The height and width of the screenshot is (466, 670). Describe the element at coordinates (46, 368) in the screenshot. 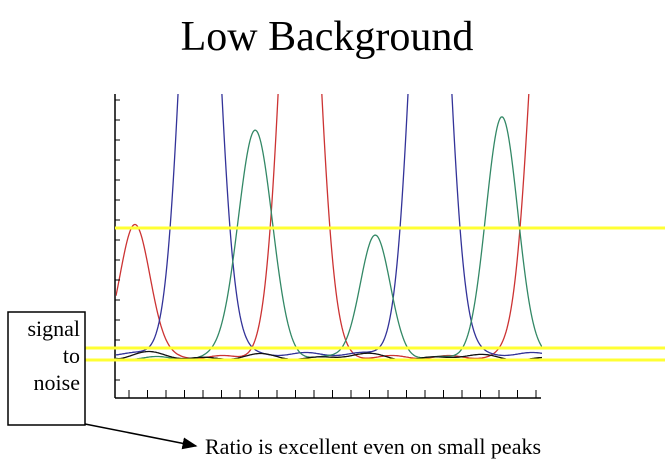

I see `label-box` at that location.